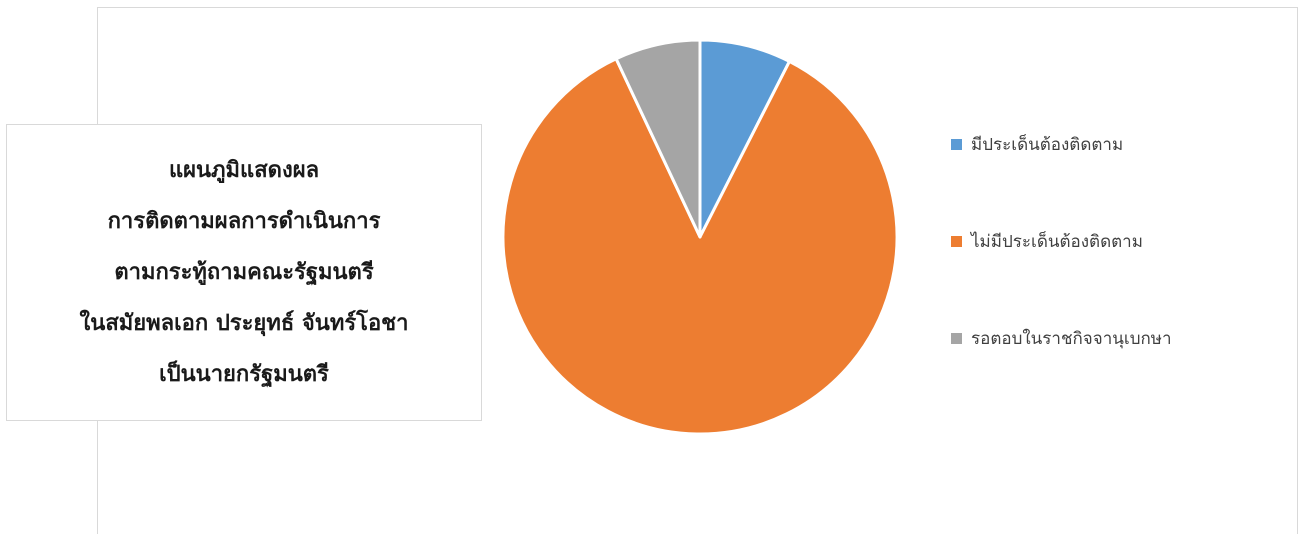 The height and width of the screenshot is (534, 1300). I want to click on chart-title-line-1: แผนภูมิแสดงผล, so click(244, 170).